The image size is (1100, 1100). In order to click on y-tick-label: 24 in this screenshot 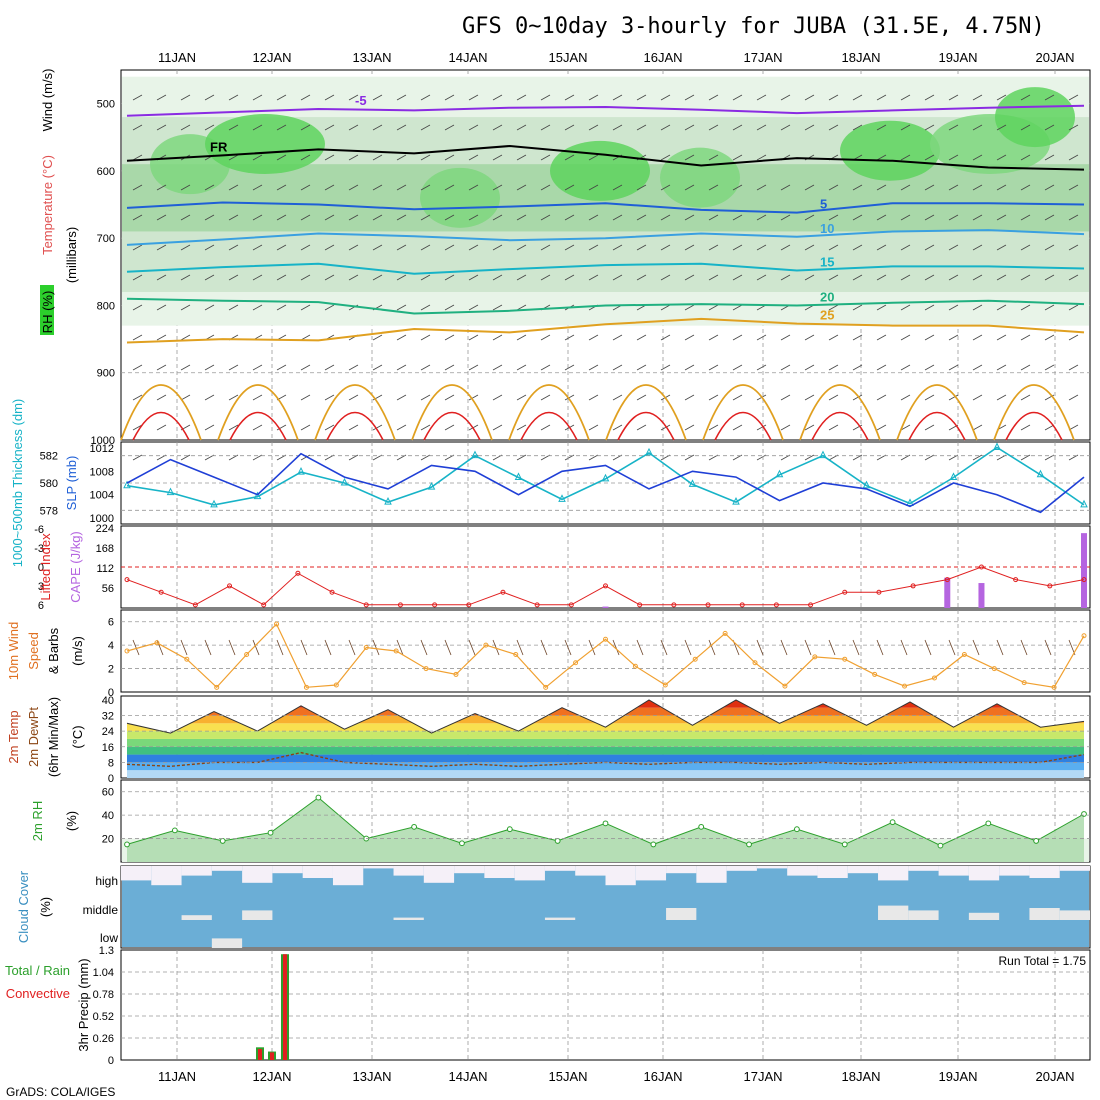, I will do `click(108, 732)`.